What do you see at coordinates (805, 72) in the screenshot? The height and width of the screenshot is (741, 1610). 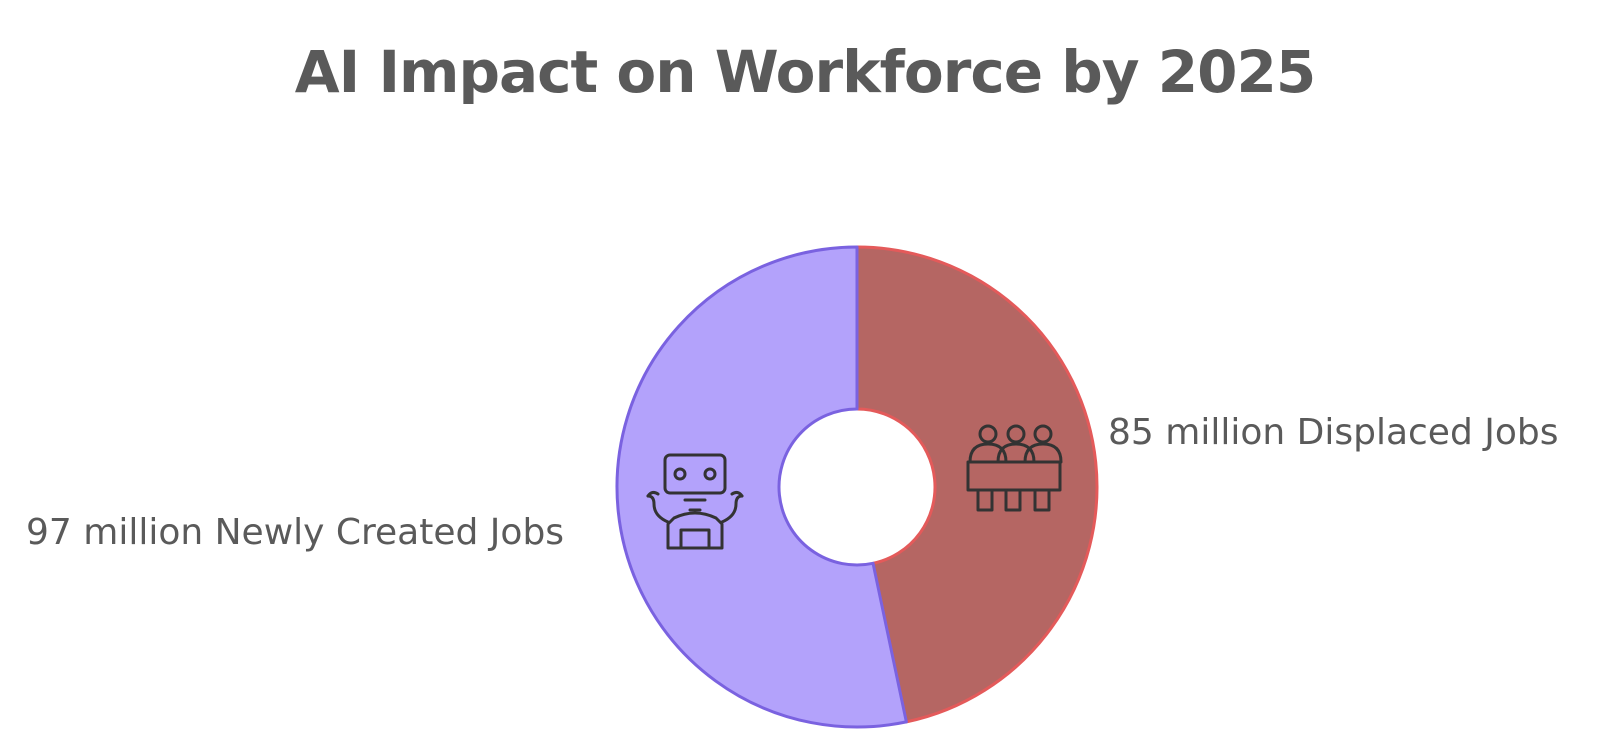 I see `chart-title: AI Impact on Workforce by 2025` at bounding box center [805, 72].